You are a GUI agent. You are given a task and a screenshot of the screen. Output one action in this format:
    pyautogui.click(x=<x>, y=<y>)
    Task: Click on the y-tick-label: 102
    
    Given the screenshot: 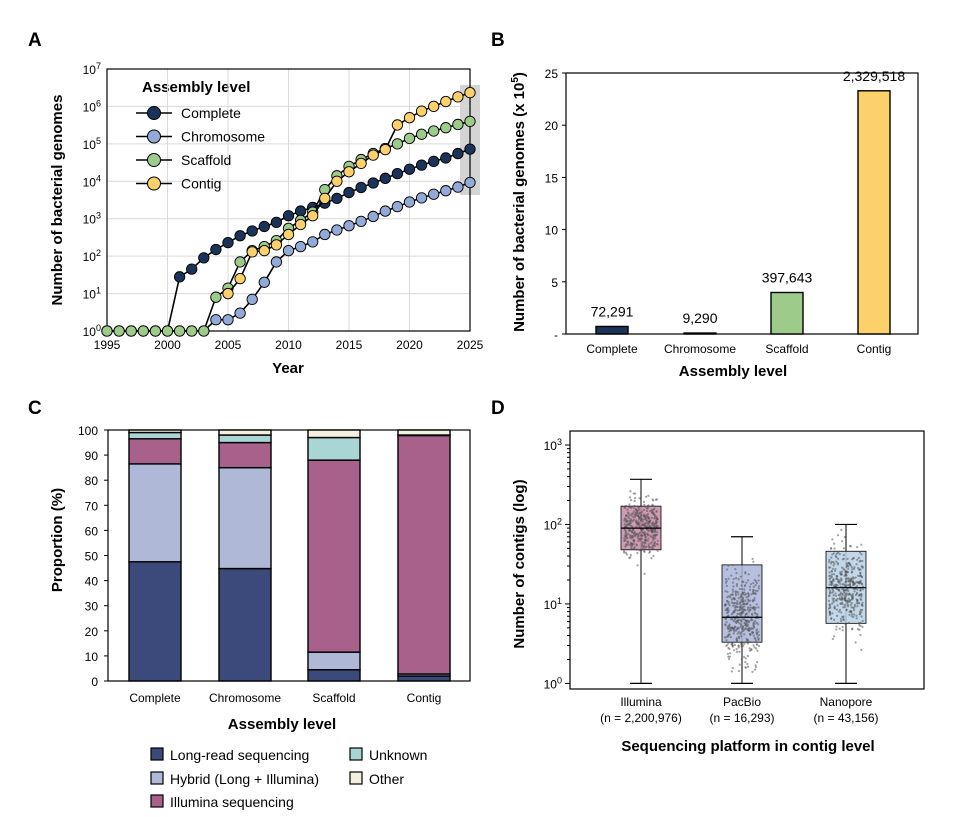 What is the action you would take?
    pyautogui.click(x=92, y=256)
    